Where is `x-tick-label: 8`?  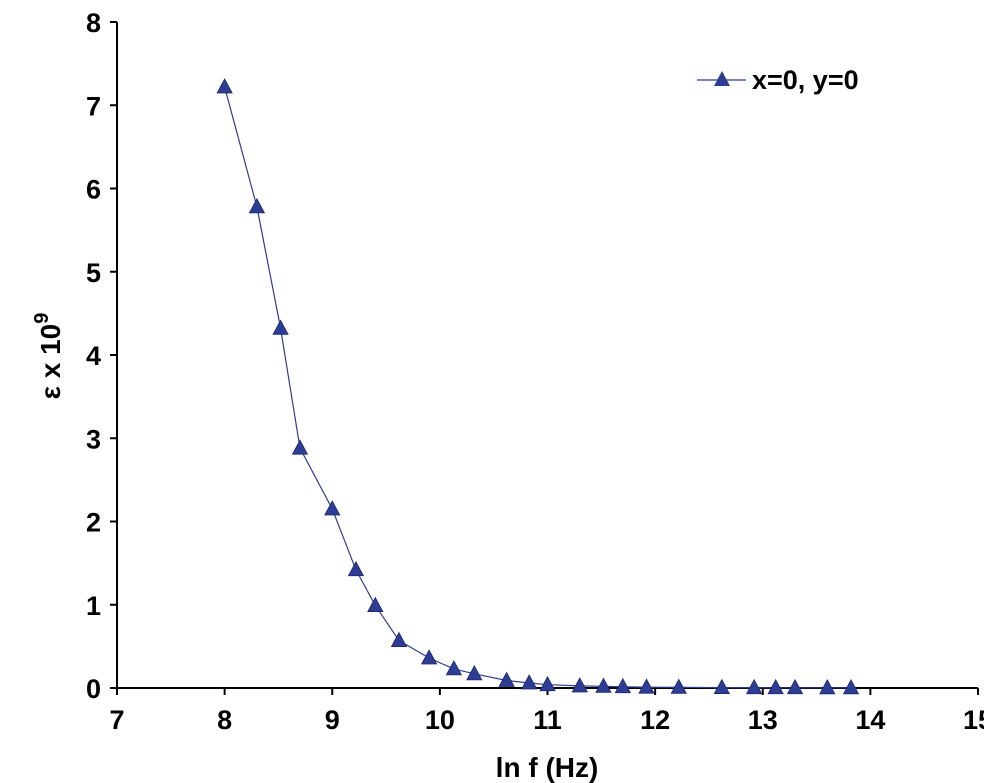
x-tick-label: 8 is located at coordinates (224, 720).